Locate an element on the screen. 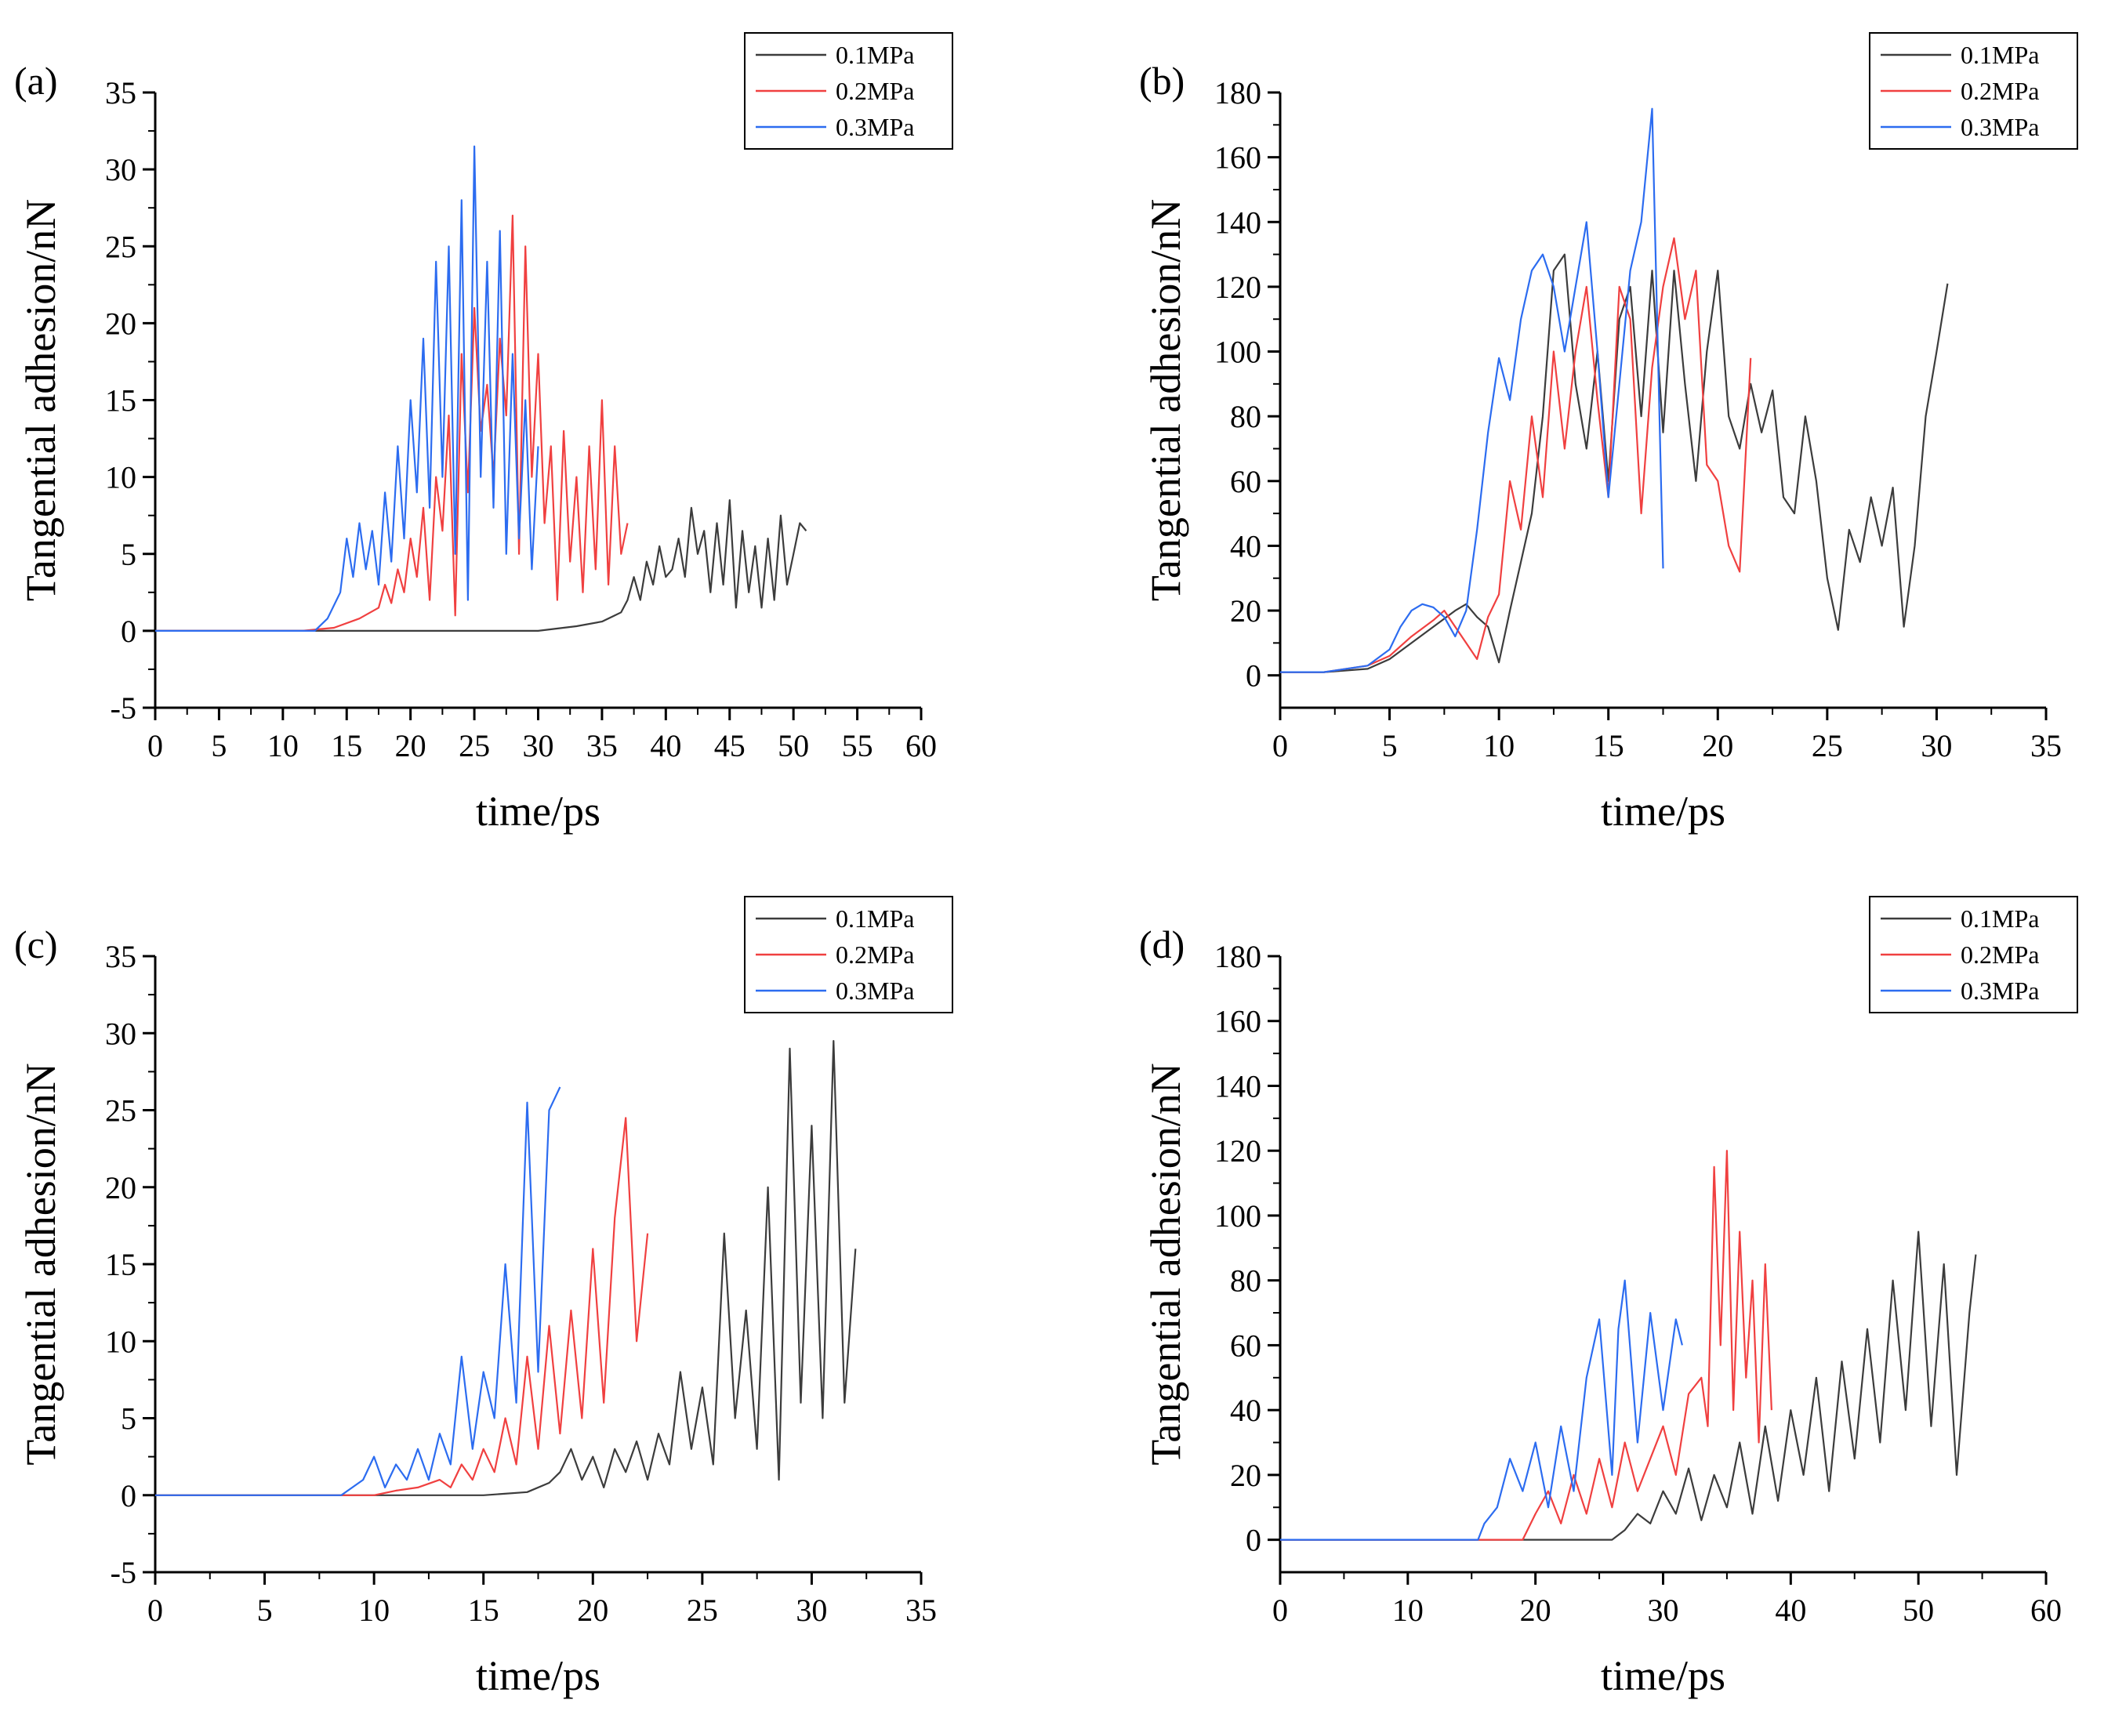  panel-label: (c) is located at coordinates (36, 944).